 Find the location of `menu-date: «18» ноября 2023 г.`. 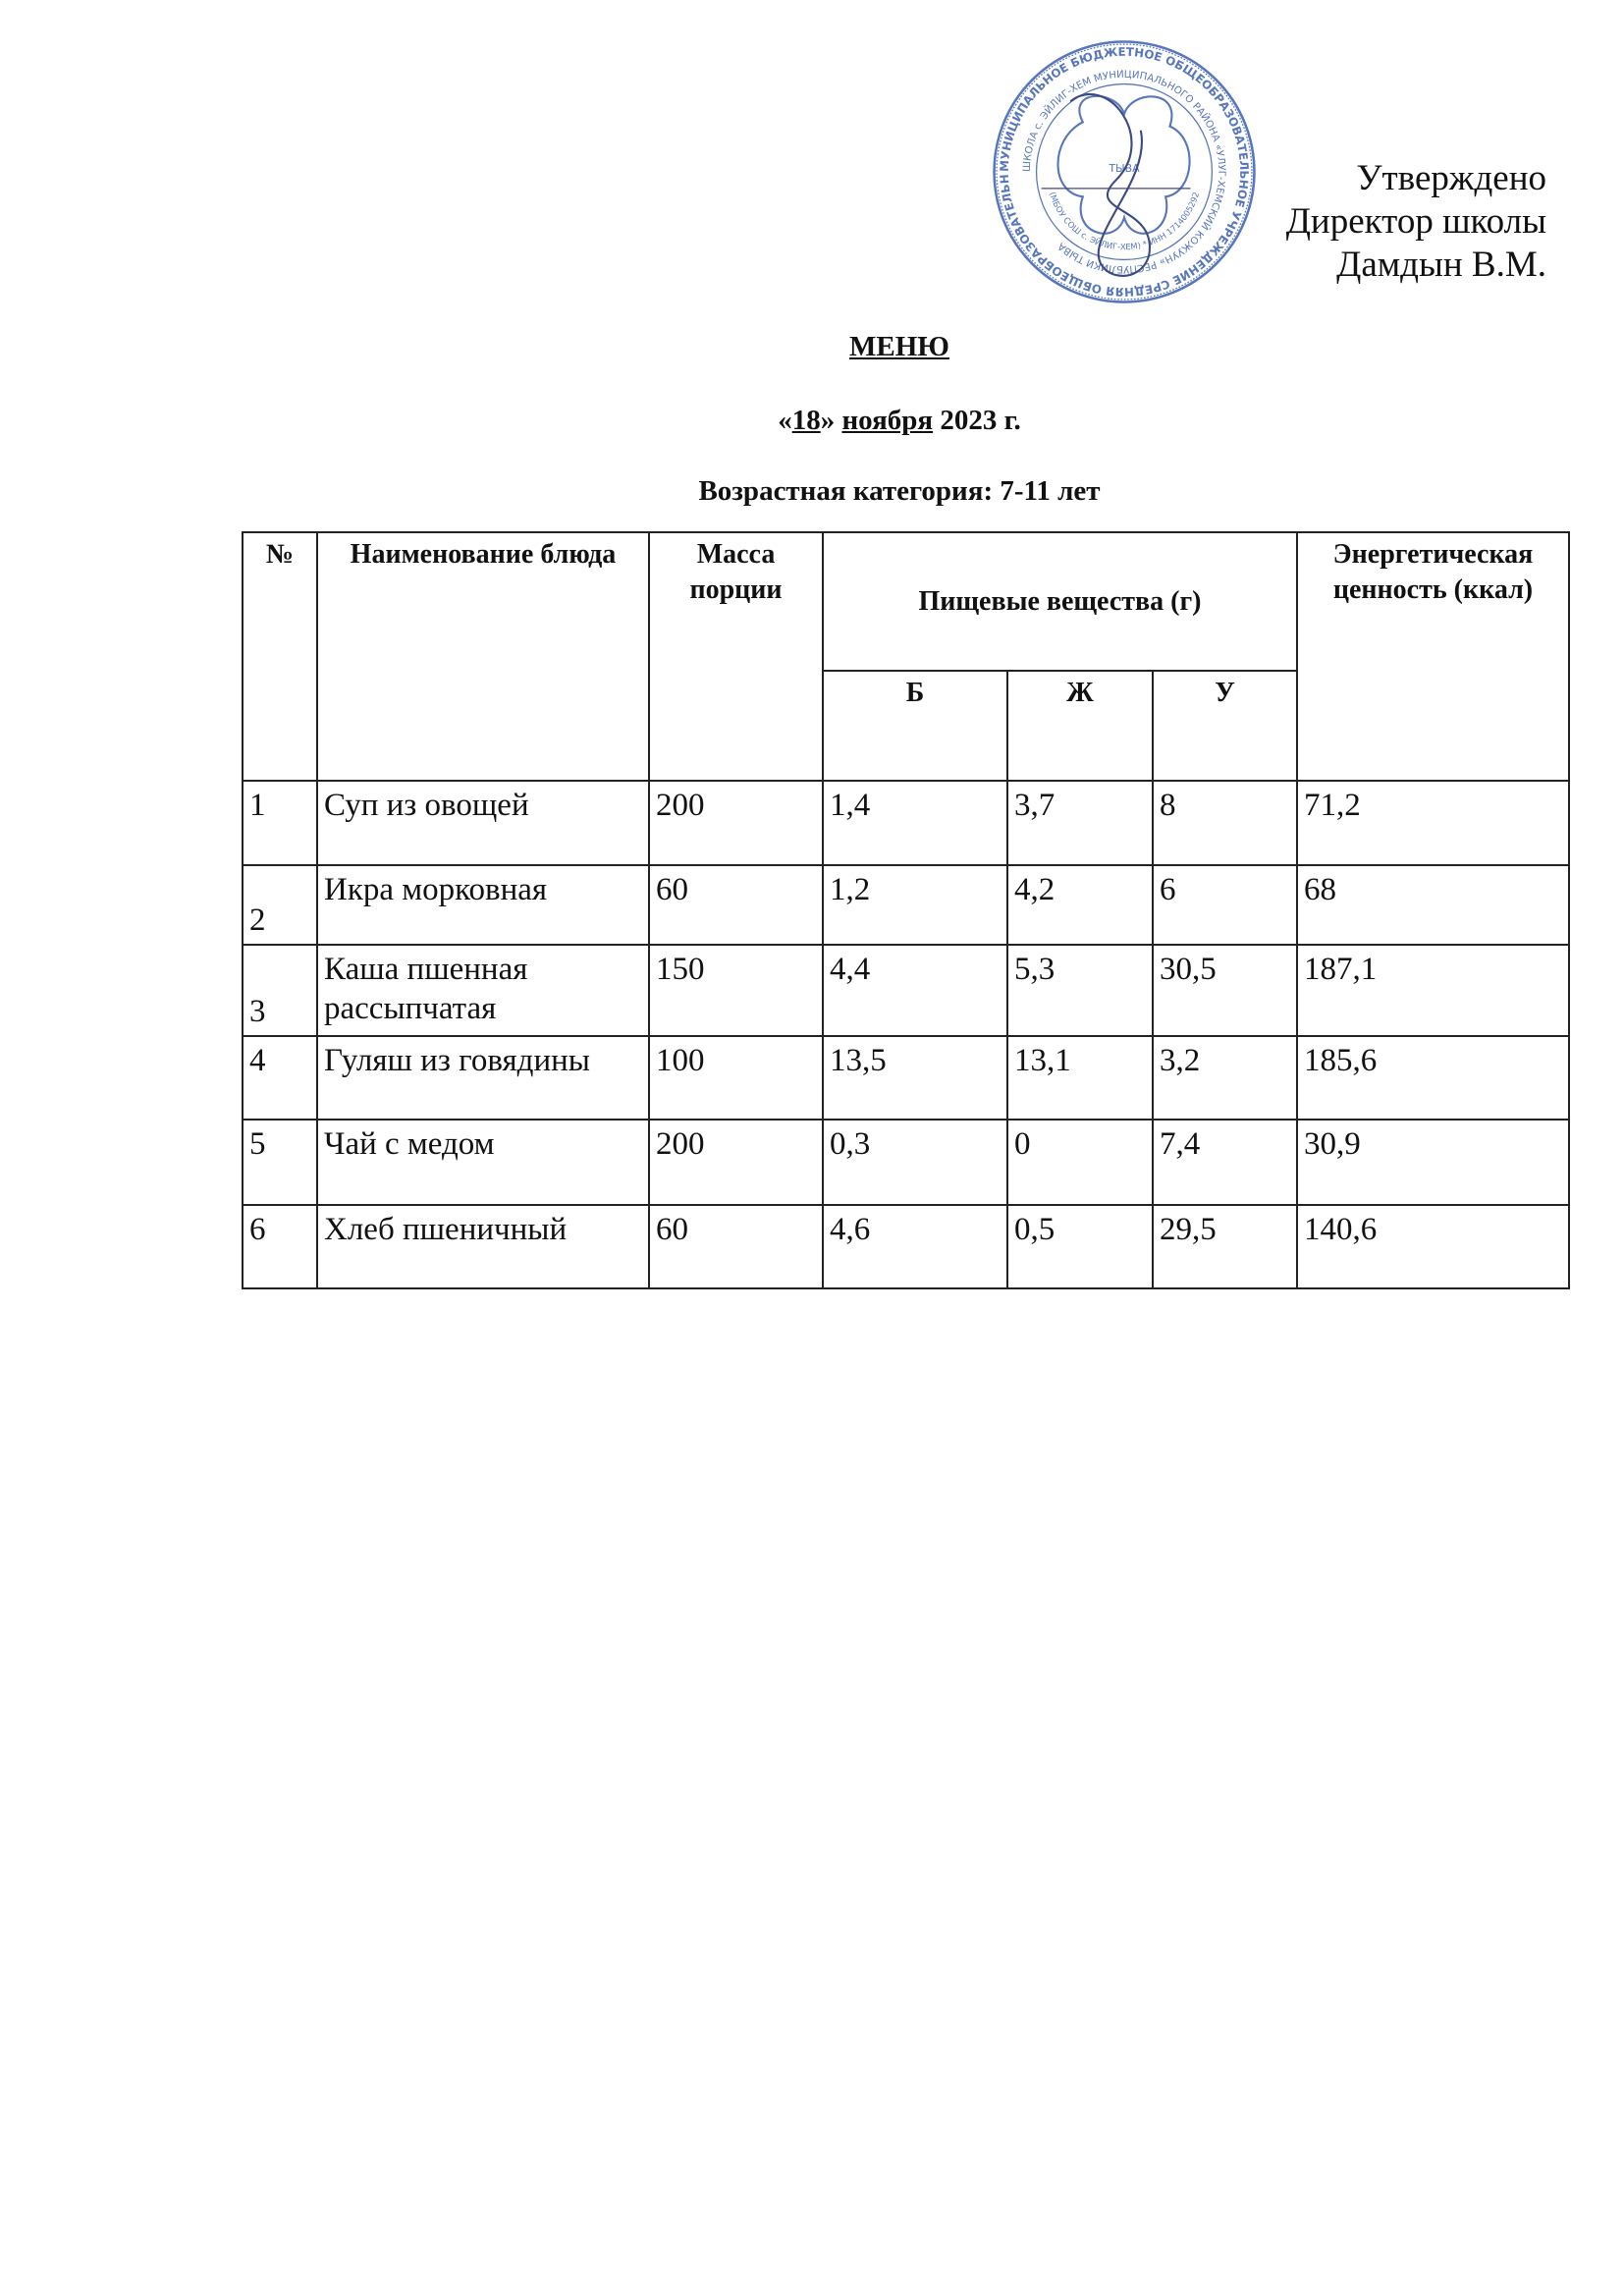

menu-date: «18» ноября 2023 г. is located at coordinates (899, 420).